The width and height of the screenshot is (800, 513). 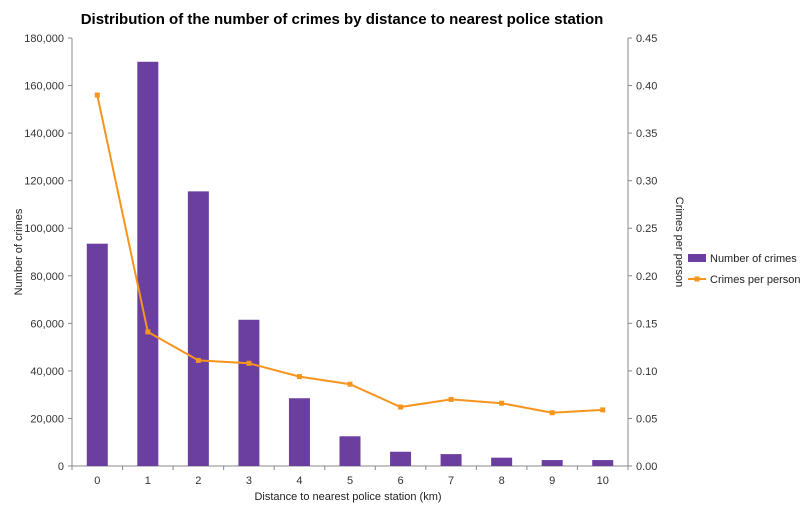 I want to click on x-tick-label: 3, so click(x=249, y=481).